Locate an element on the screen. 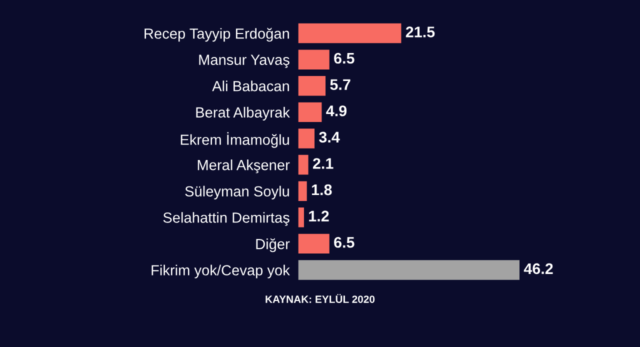 This screenshot has height=347, width=640. y-tick-label: Mansur Yavaş is located at coordinates (244, 61).